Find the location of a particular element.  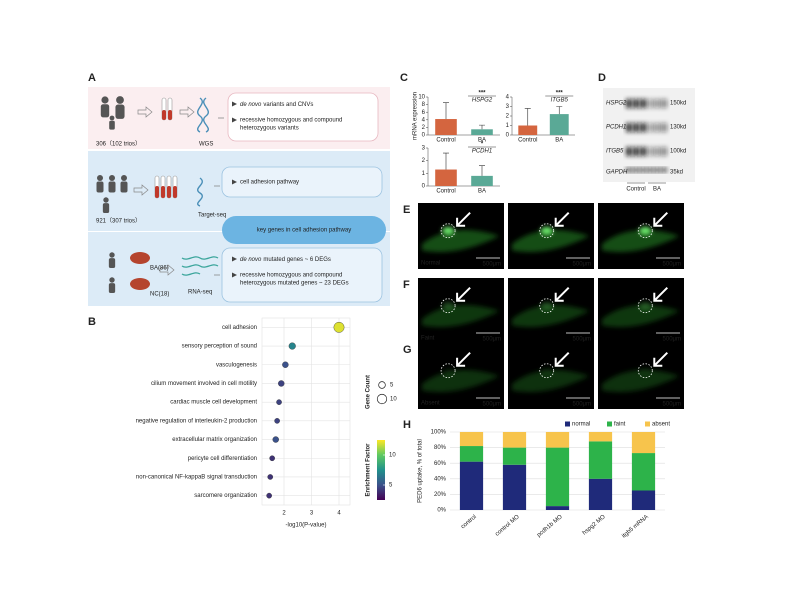

finding-text: cell adhesion pathway is located at coordinates (269, 183).